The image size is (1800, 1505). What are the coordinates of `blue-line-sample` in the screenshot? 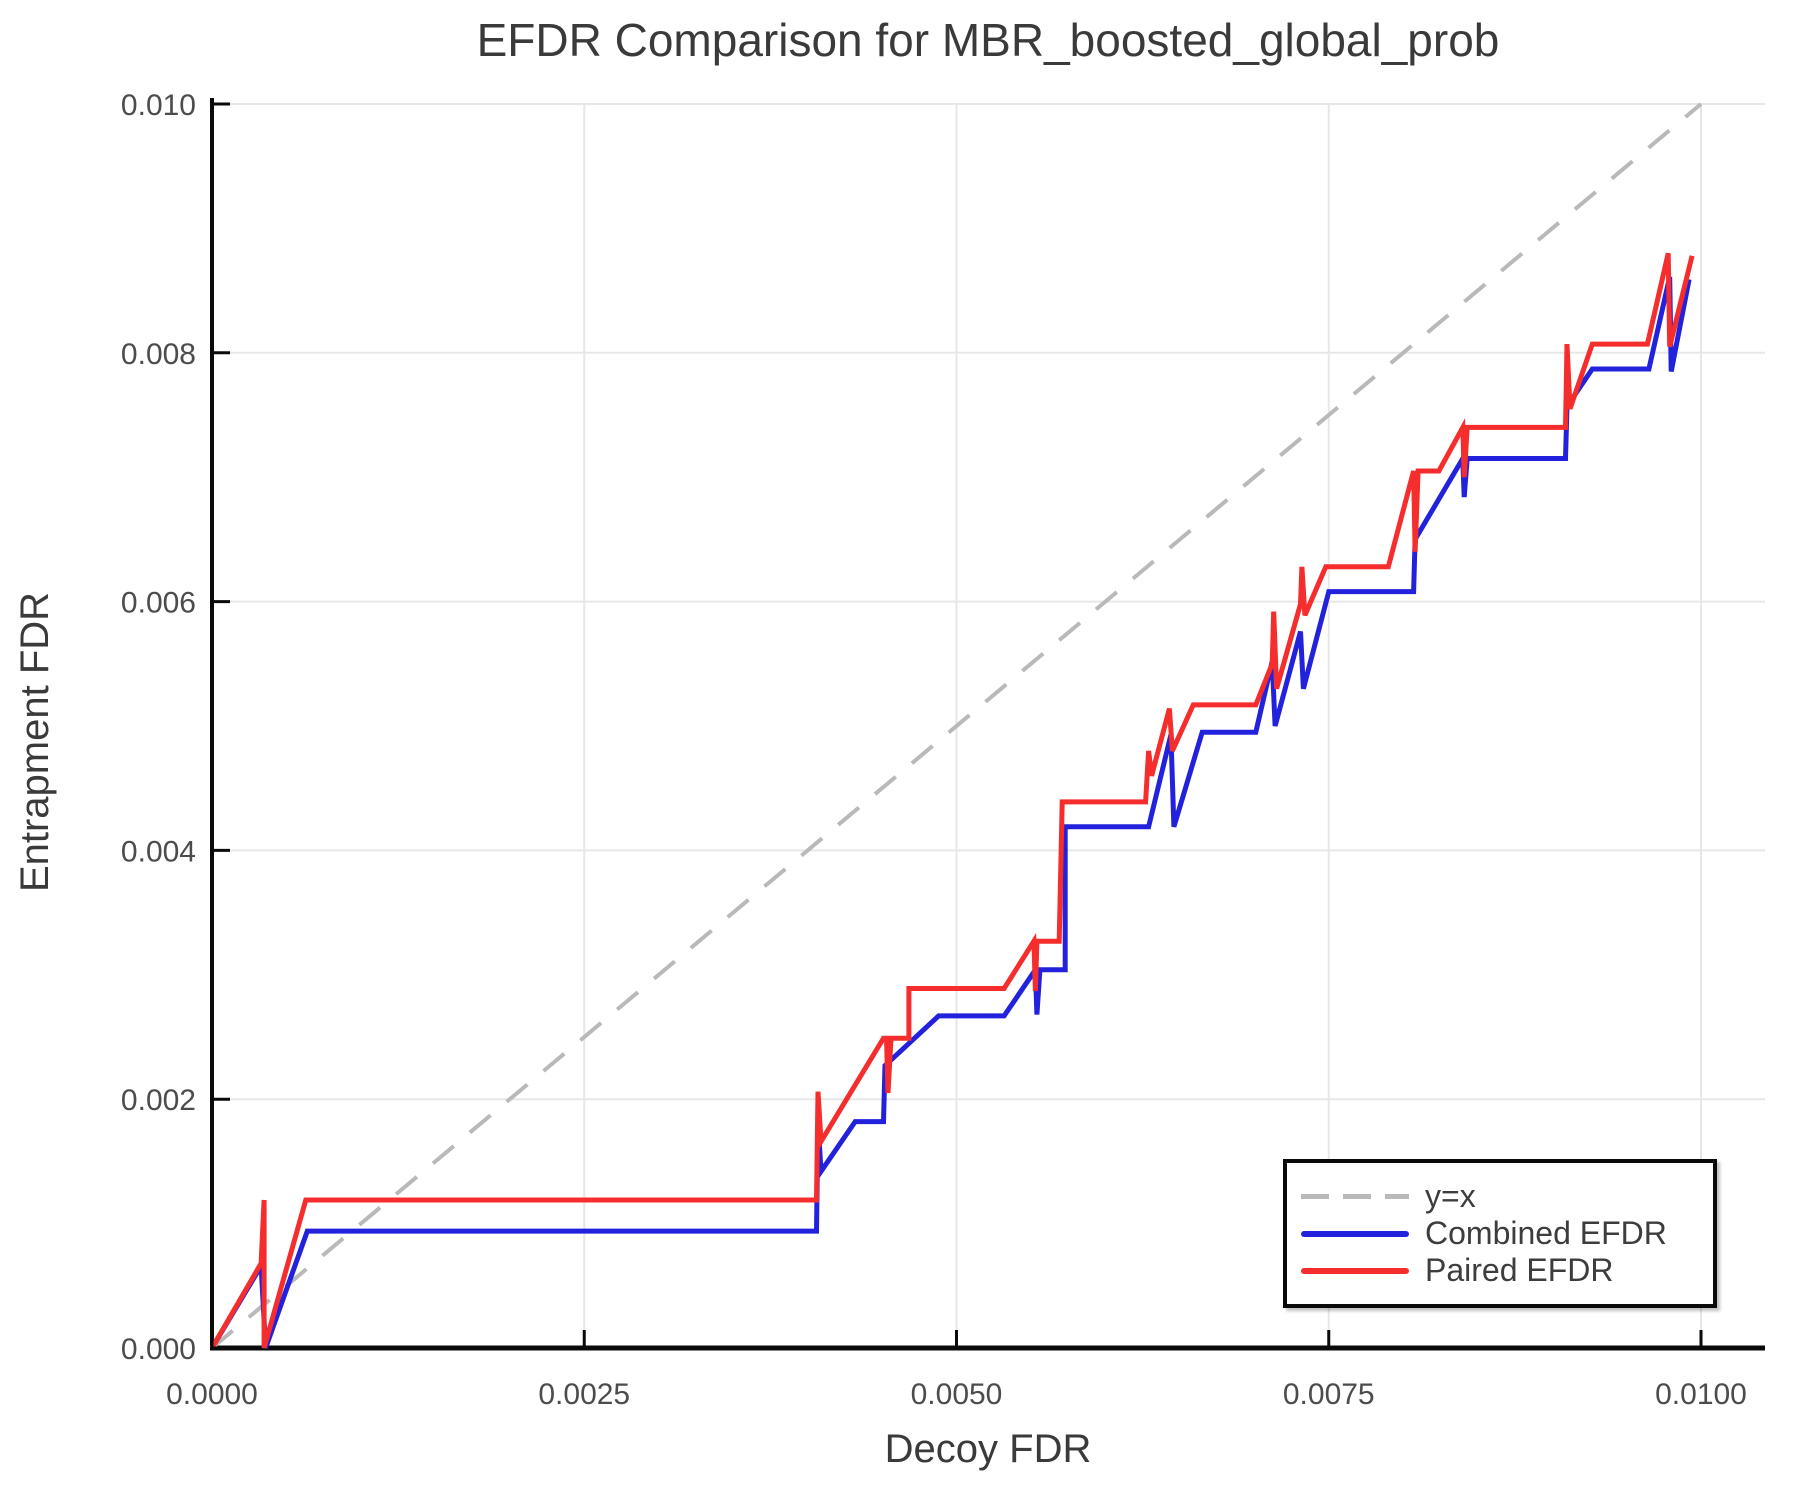 It's located at (1355, 1233).